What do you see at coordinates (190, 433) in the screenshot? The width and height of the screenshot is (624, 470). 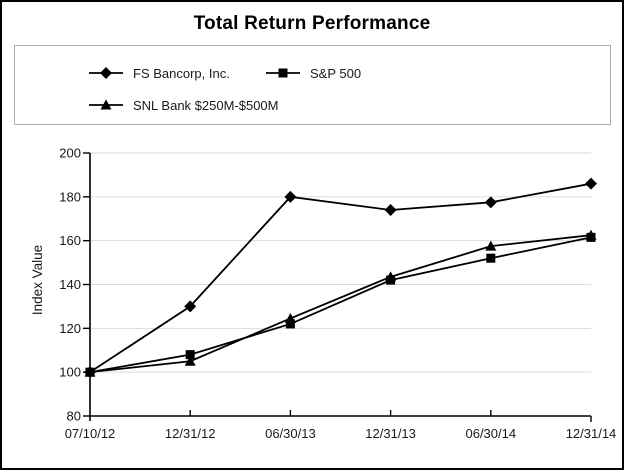 I see `x-tick-label: 12/31/12` at bounding box center [190, 433].